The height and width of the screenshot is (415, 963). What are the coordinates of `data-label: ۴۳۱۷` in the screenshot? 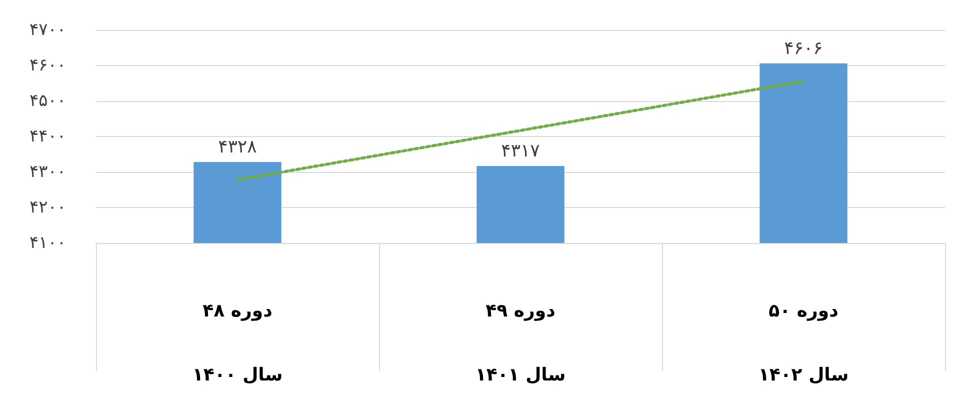 It's located at (520, 151).